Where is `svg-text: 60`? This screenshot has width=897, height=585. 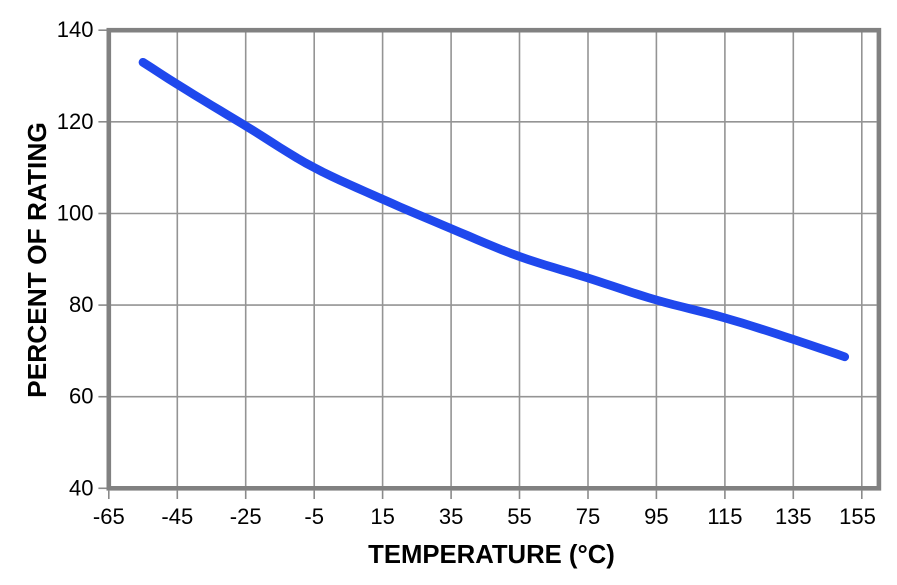
svg-text: 60 is located at coordinates (81, 396).